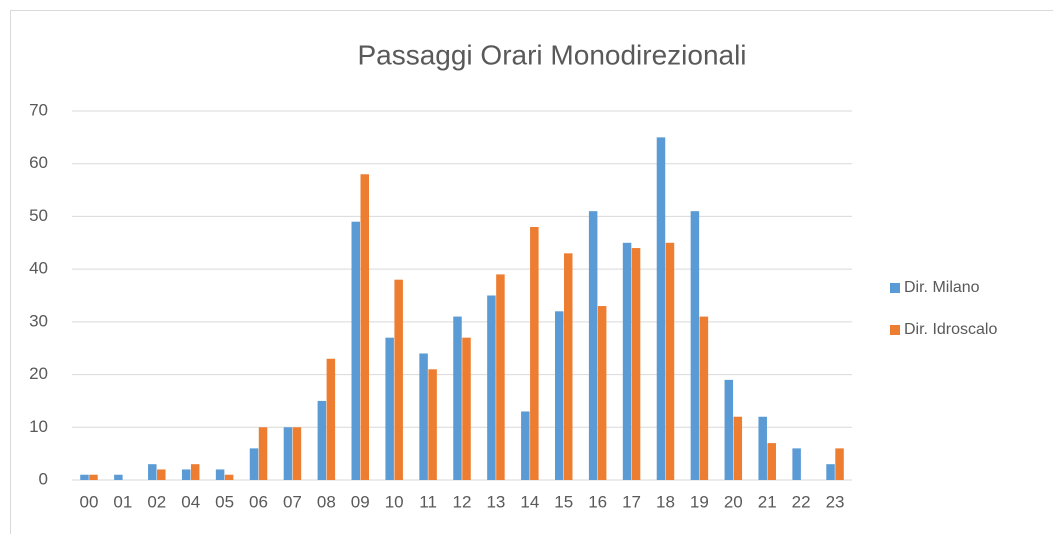  Describe the element at coordinates (43, 478) in the screenshot. I see `y-tick-label: 0` at that location.